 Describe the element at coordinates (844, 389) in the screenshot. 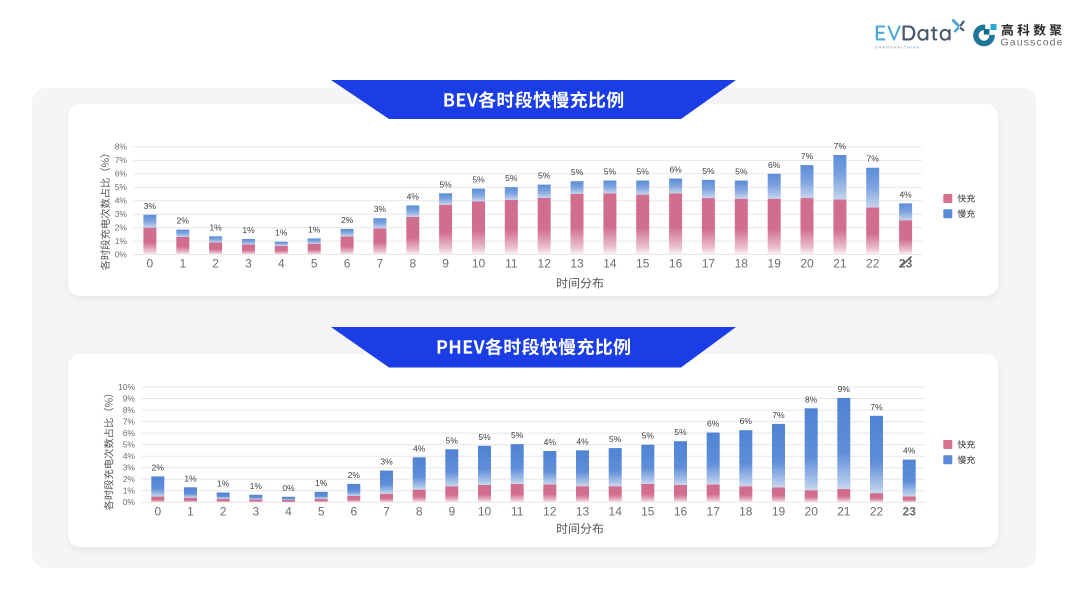

I see `svg-text: 9%` at that location.